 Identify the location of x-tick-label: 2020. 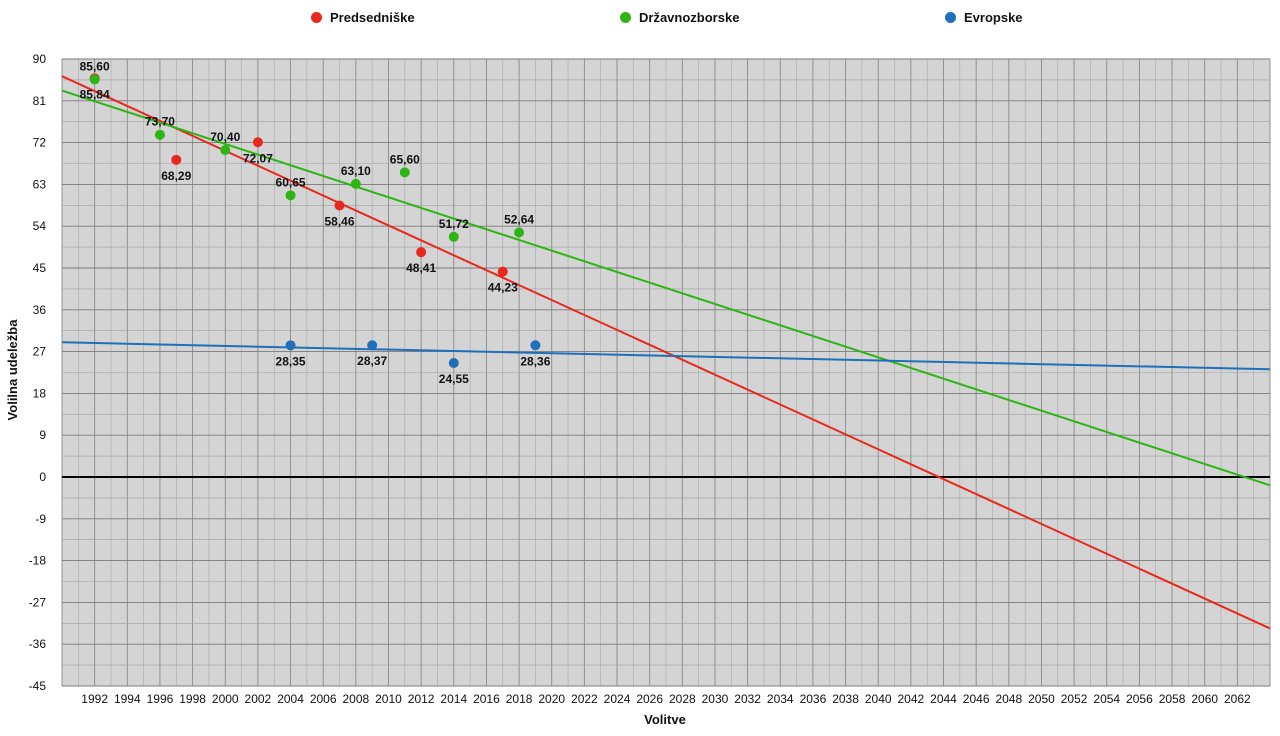
(551, 699).